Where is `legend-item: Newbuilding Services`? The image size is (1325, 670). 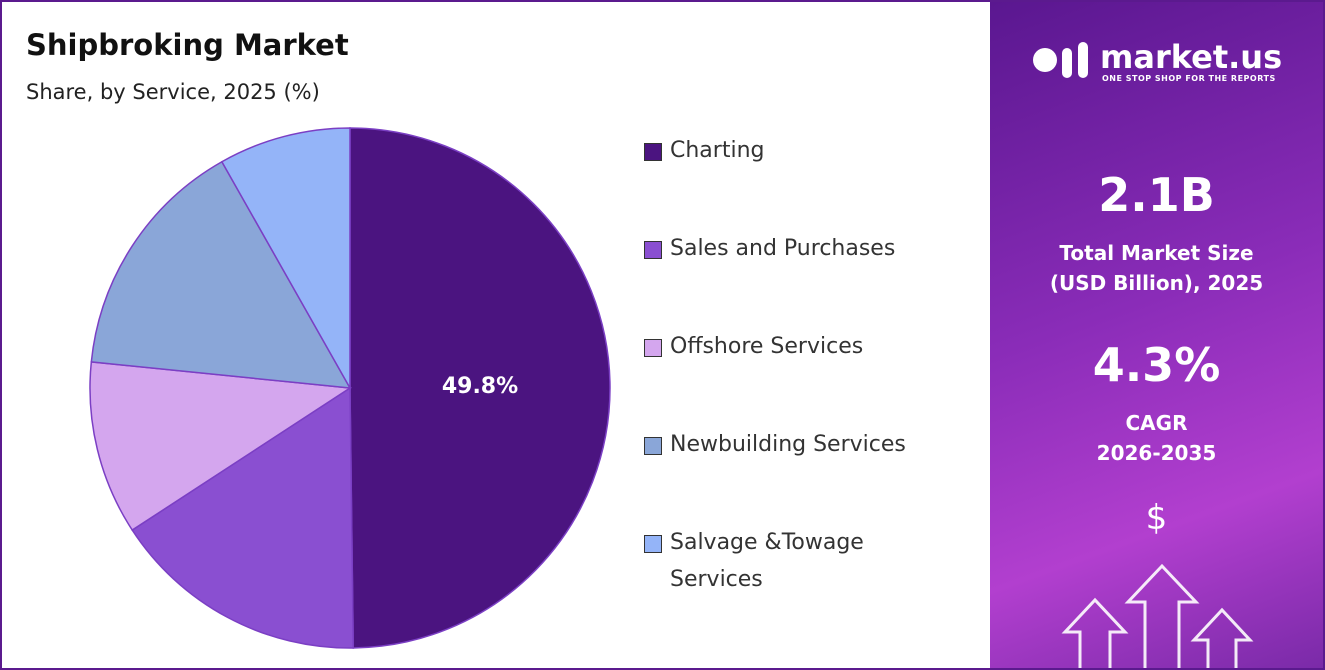
legend-item: Newbuilding Services is located at coordinates (794, 475).